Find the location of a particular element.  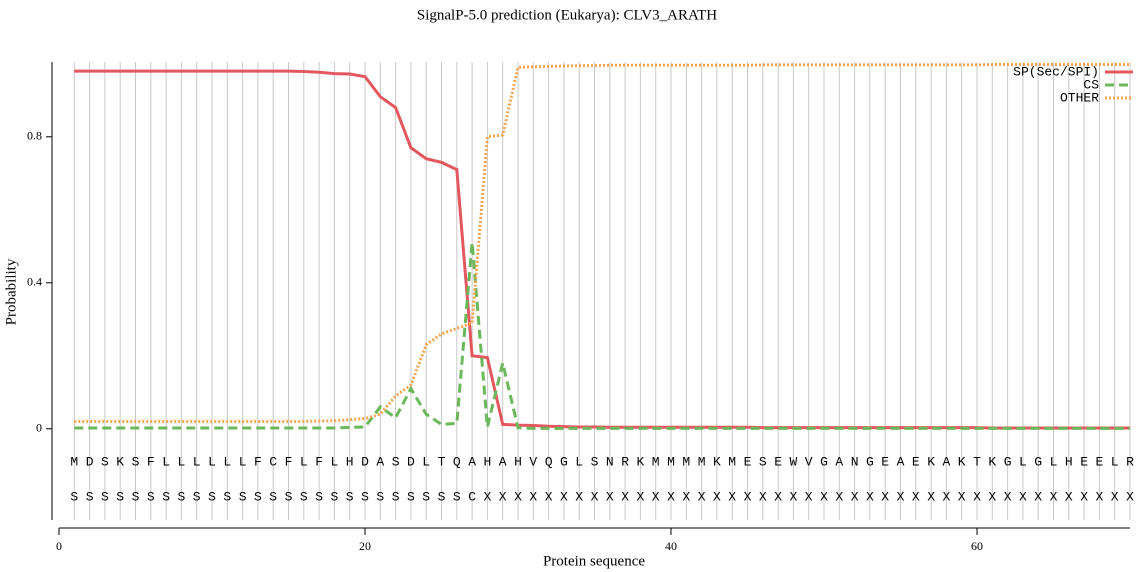

residue: N is located at coordinates (855, 461).